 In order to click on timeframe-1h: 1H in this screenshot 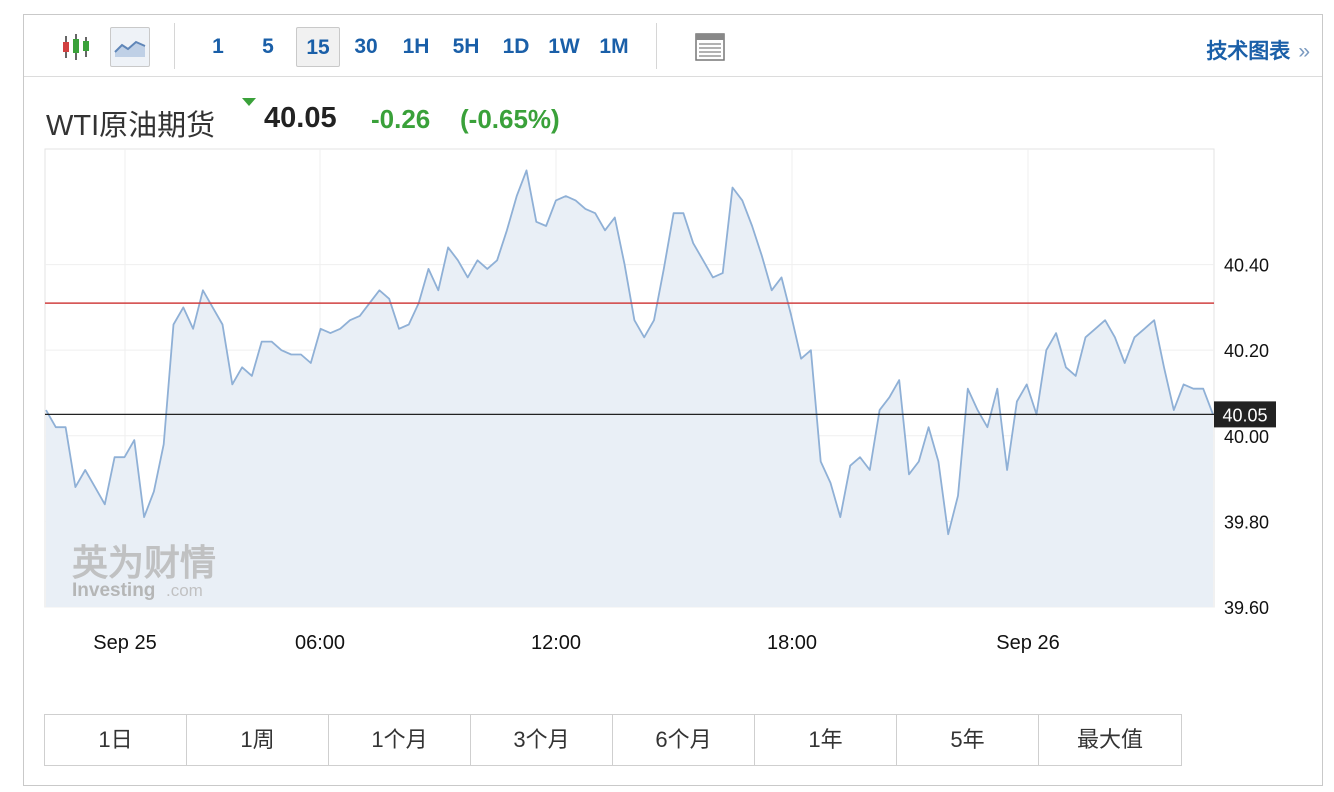, I will do `click(416, 46)`.